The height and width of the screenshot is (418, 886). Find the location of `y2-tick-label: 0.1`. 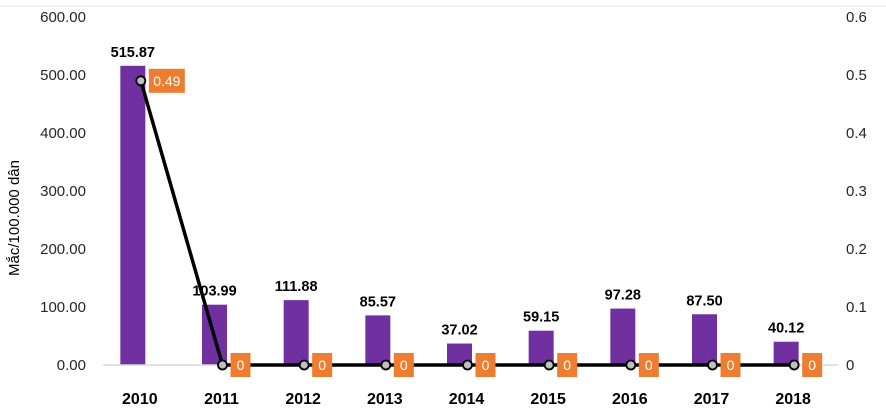

y2-tick-label: 0.1 is located at coordinates (856, 307).